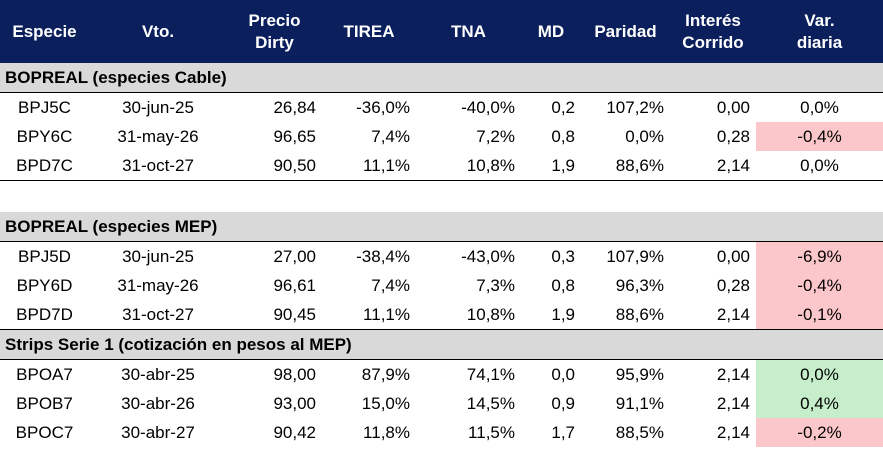 The width and height of the screenshot is (883, 451). Describe the element at coordinates (635, 107) in the screenshot. I see `cell-paridad: 107,2%` at that location.